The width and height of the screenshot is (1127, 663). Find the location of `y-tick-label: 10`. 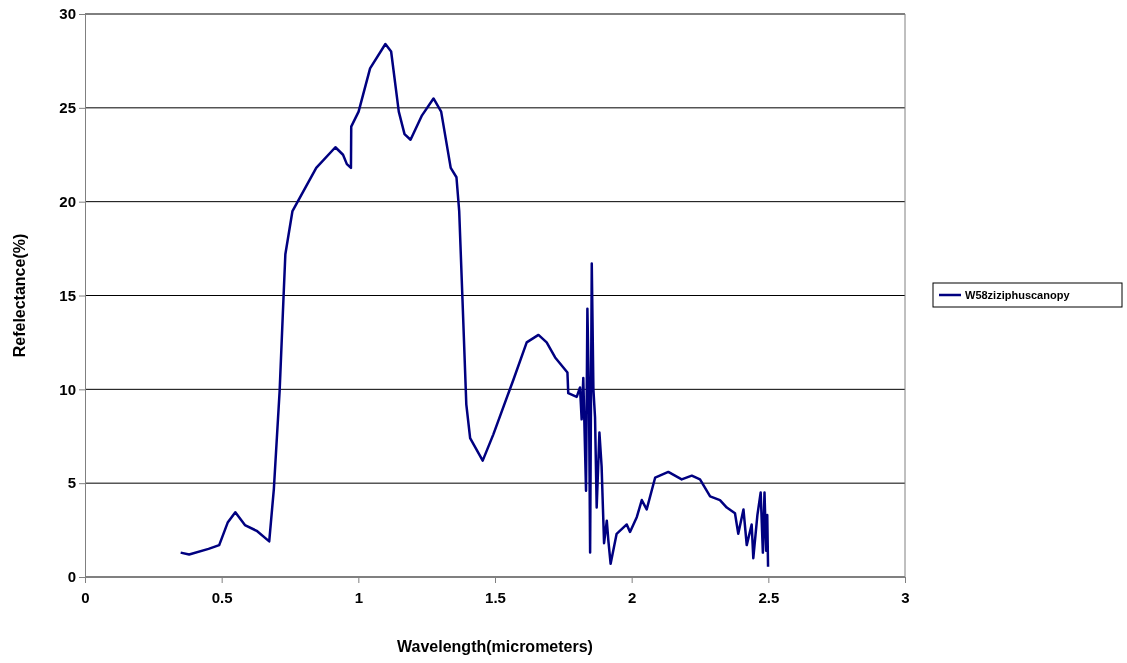

y-tick-label: 10 is located at coordinates (67, 389).